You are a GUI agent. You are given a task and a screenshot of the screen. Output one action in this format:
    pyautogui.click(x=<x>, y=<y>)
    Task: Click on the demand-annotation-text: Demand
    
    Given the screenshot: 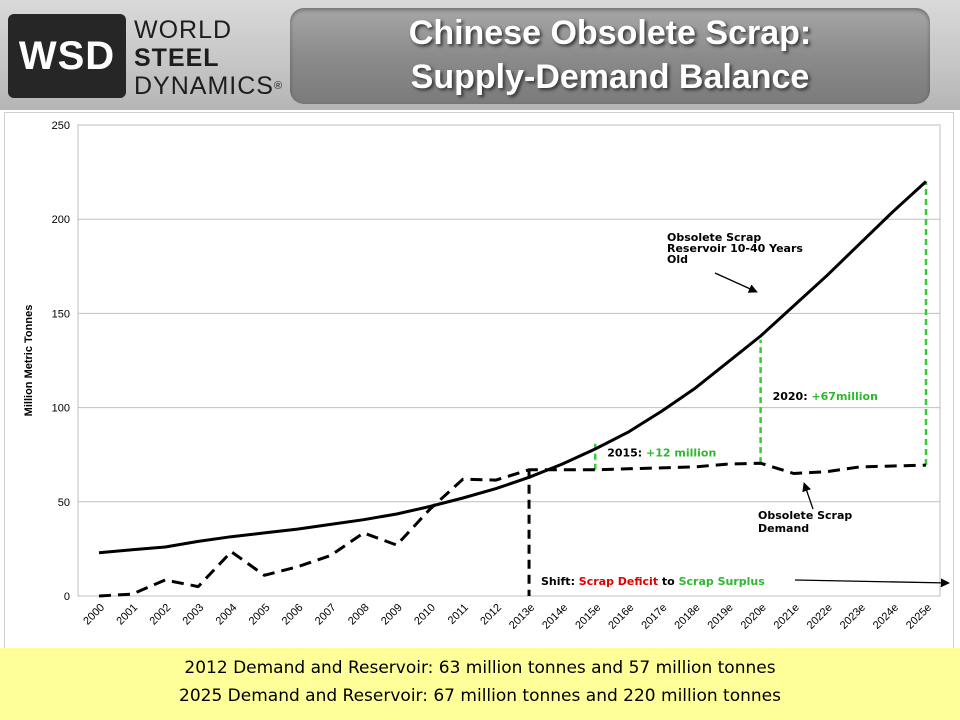 What is the action you would take?
    pyautogui.click(x=783, y=528)
    